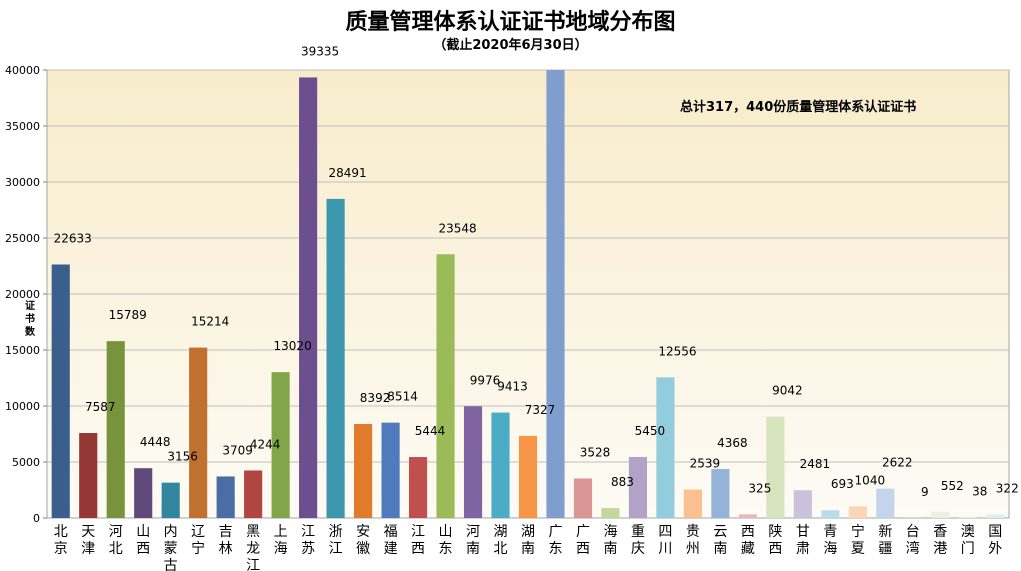  Describe the element at coordinates (390, 470) in the screenshot. I see `bar-福建` at that location.